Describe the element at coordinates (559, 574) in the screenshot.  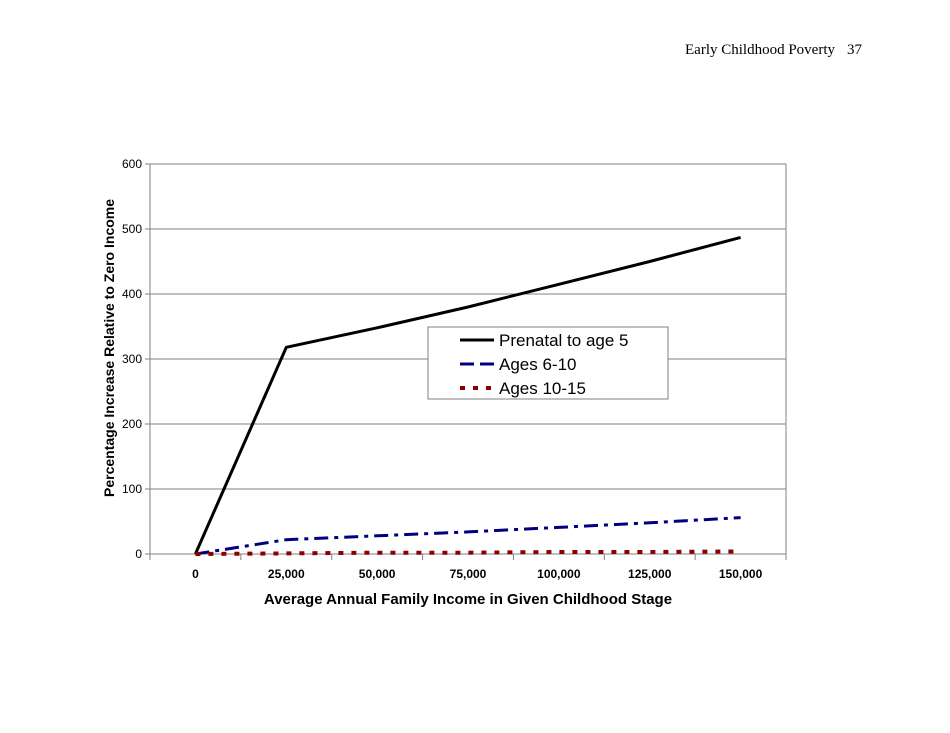
I see `x-tick-label: 100,000` at that location.